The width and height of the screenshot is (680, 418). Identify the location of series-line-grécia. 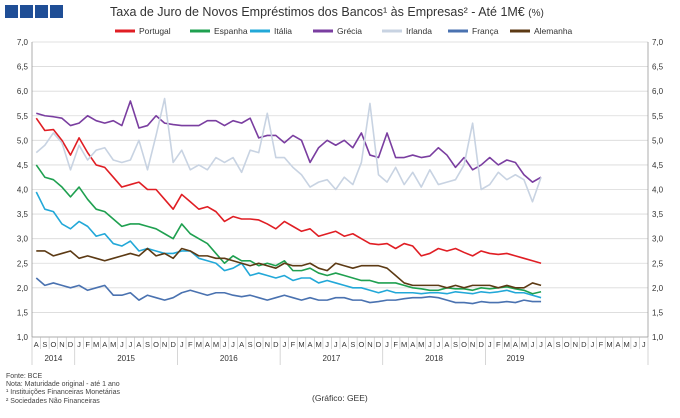
(289, 141).